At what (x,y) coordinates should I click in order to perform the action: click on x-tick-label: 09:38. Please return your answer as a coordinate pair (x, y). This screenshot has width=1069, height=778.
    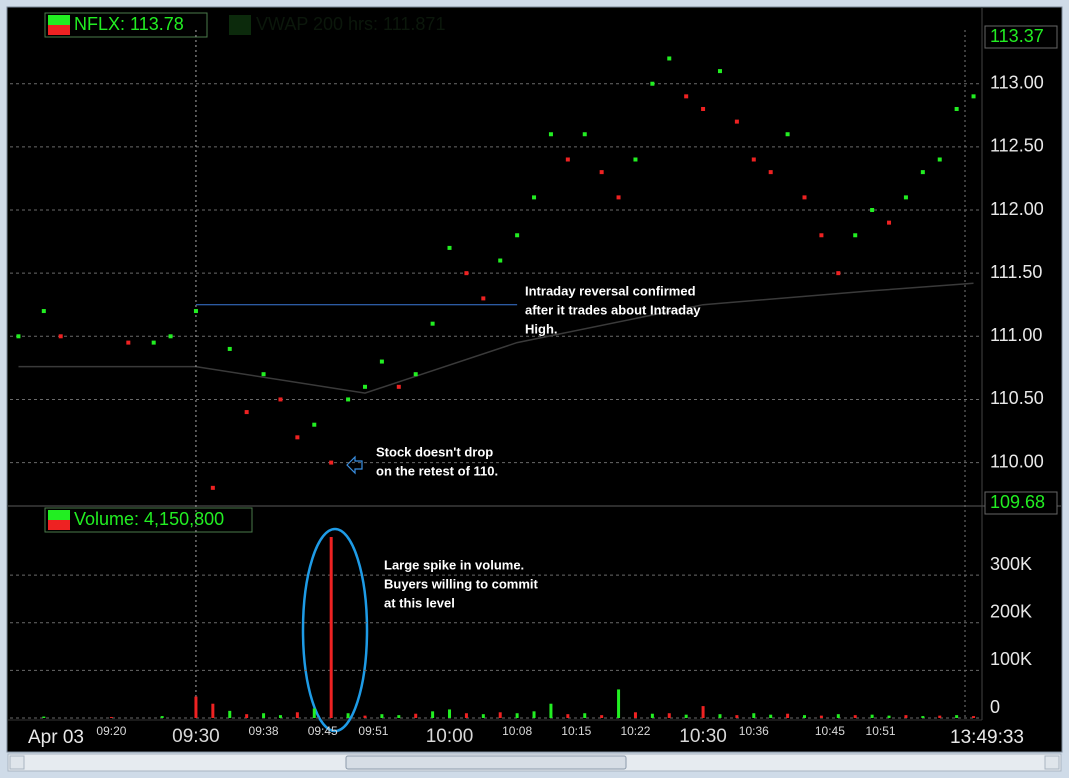
    Looking at the image, I should click on (264, 731).